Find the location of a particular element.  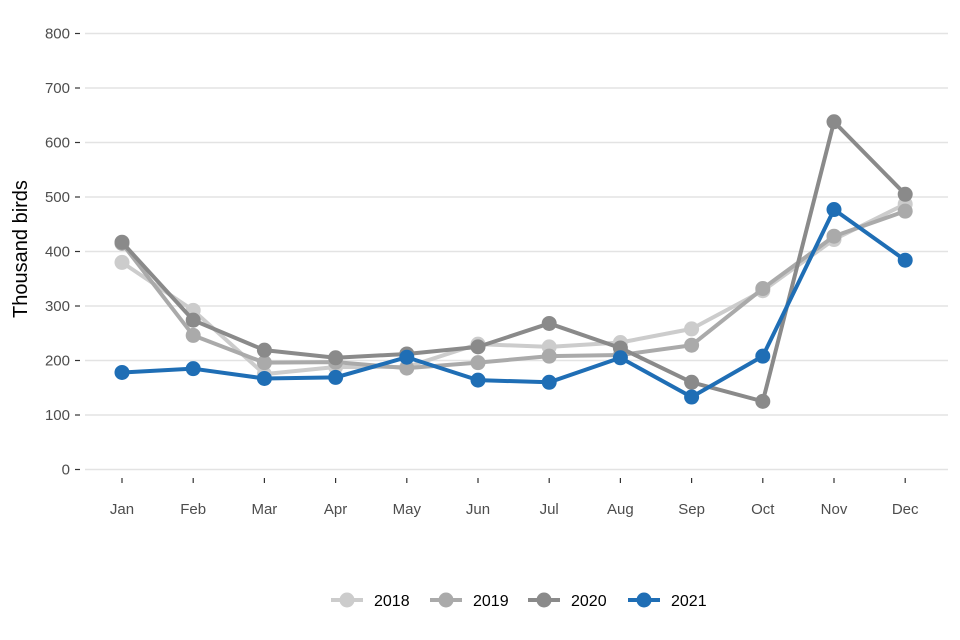

legend: 2018 2019 2020 2021 is located at coordinates (519, 601).